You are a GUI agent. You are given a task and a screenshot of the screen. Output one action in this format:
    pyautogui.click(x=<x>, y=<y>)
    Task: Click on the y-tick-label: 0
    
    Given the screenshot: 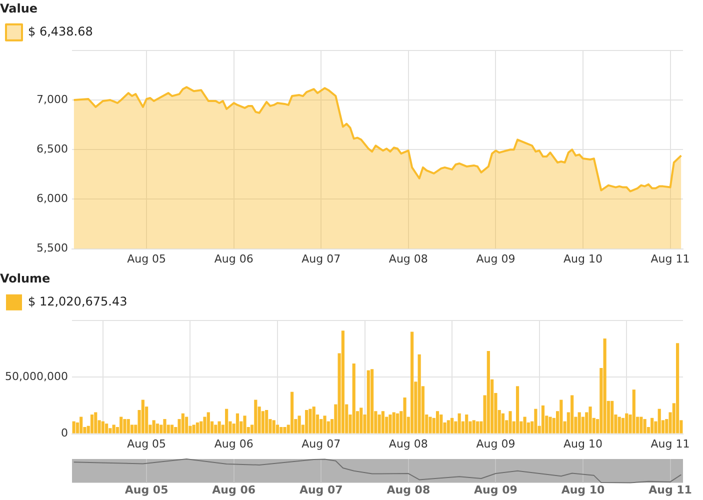 What is the action you would take?
    pyautogui.click(x=64, y=433)
    